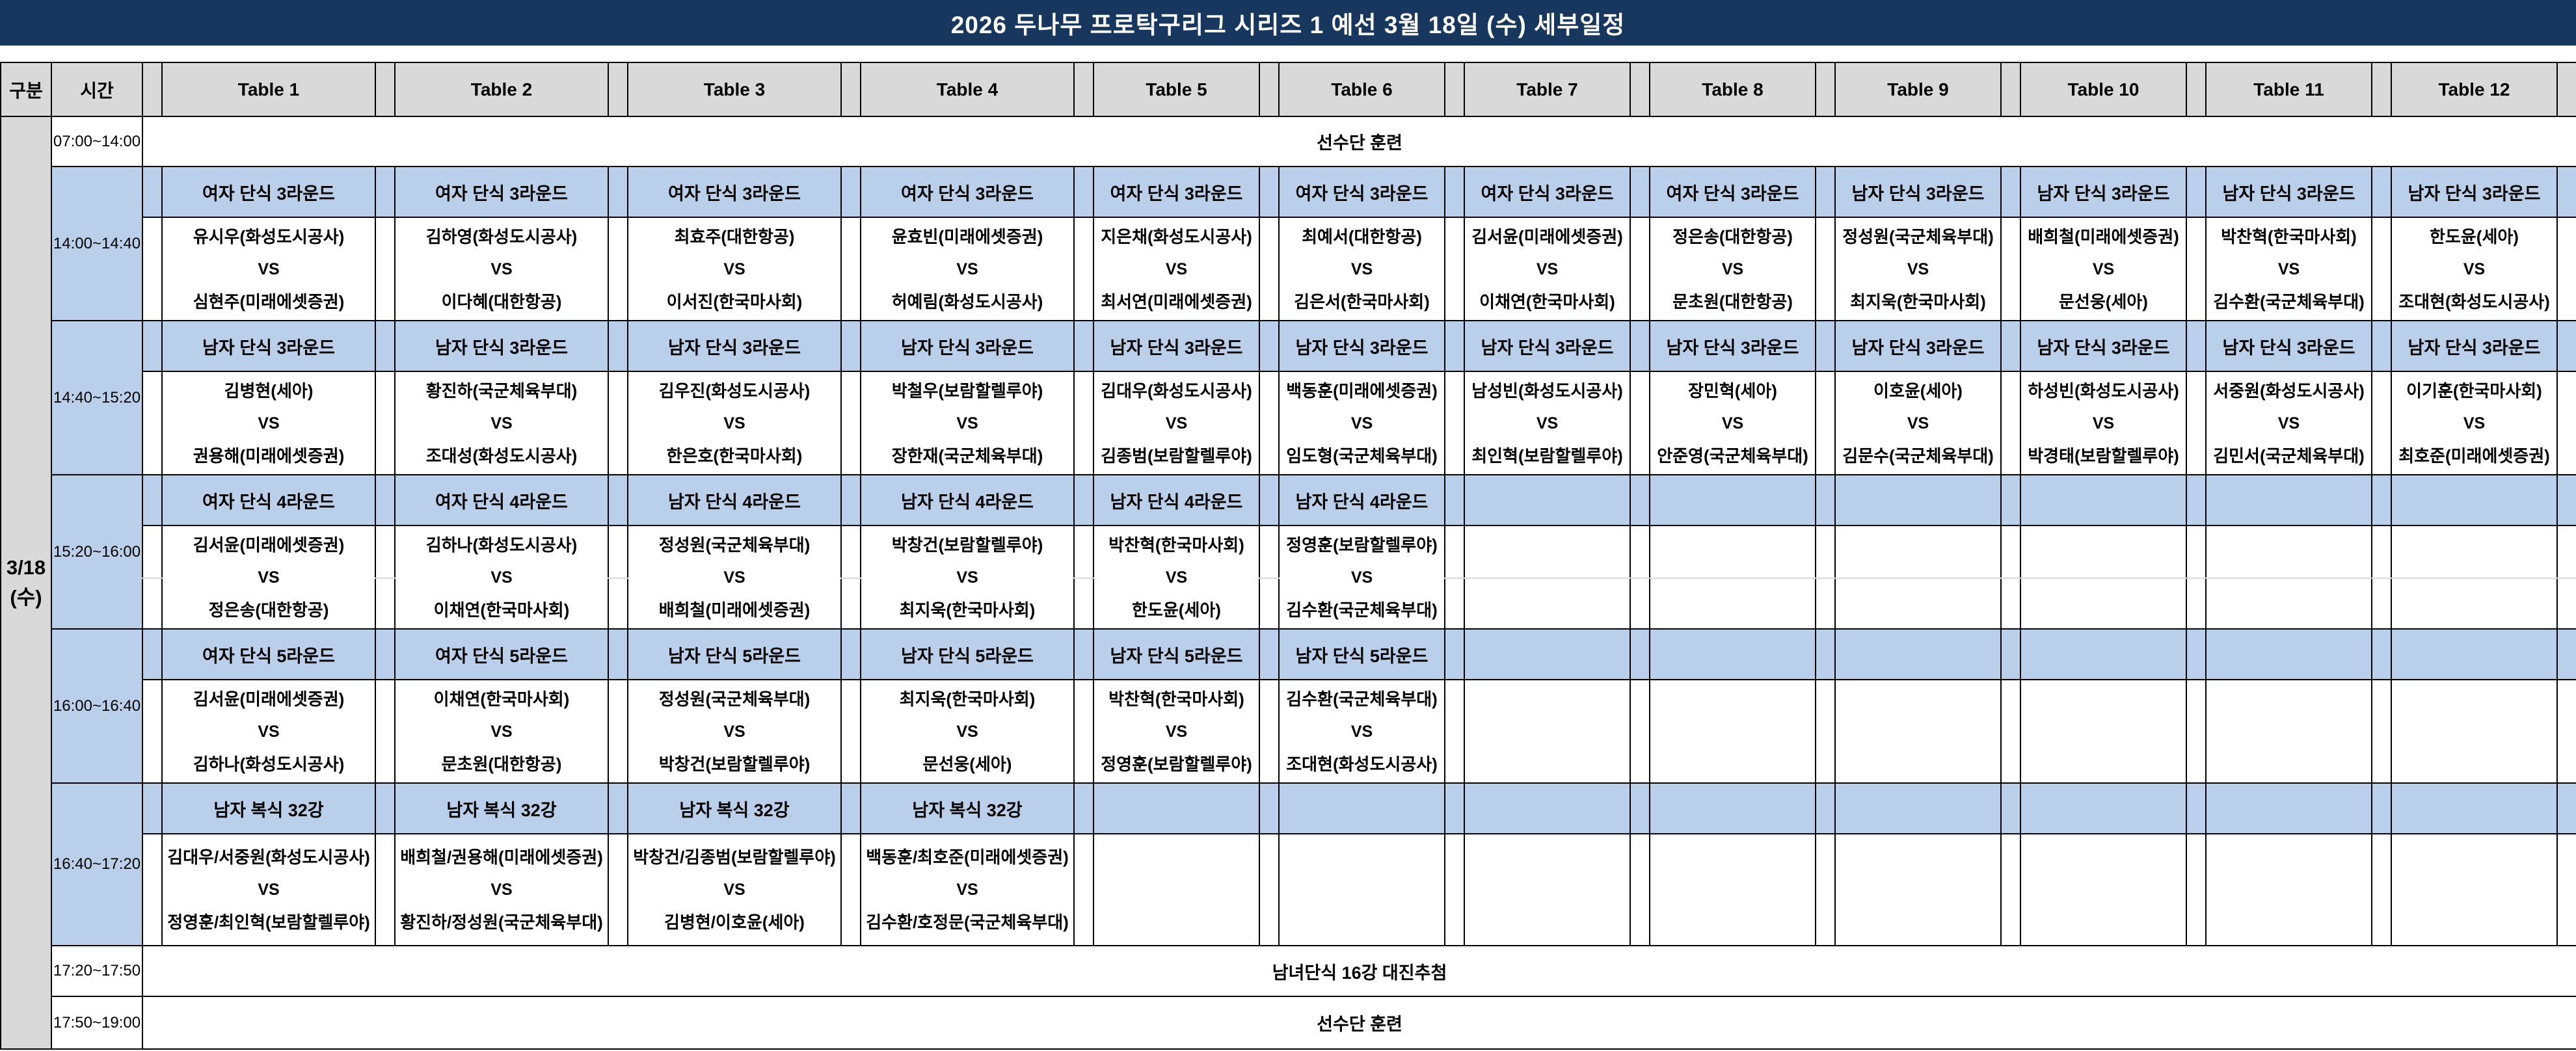 This screenshot has width=2576, height=1051. I want to click on player2: 박경태(보람할렐루야), so click(2103, 456).